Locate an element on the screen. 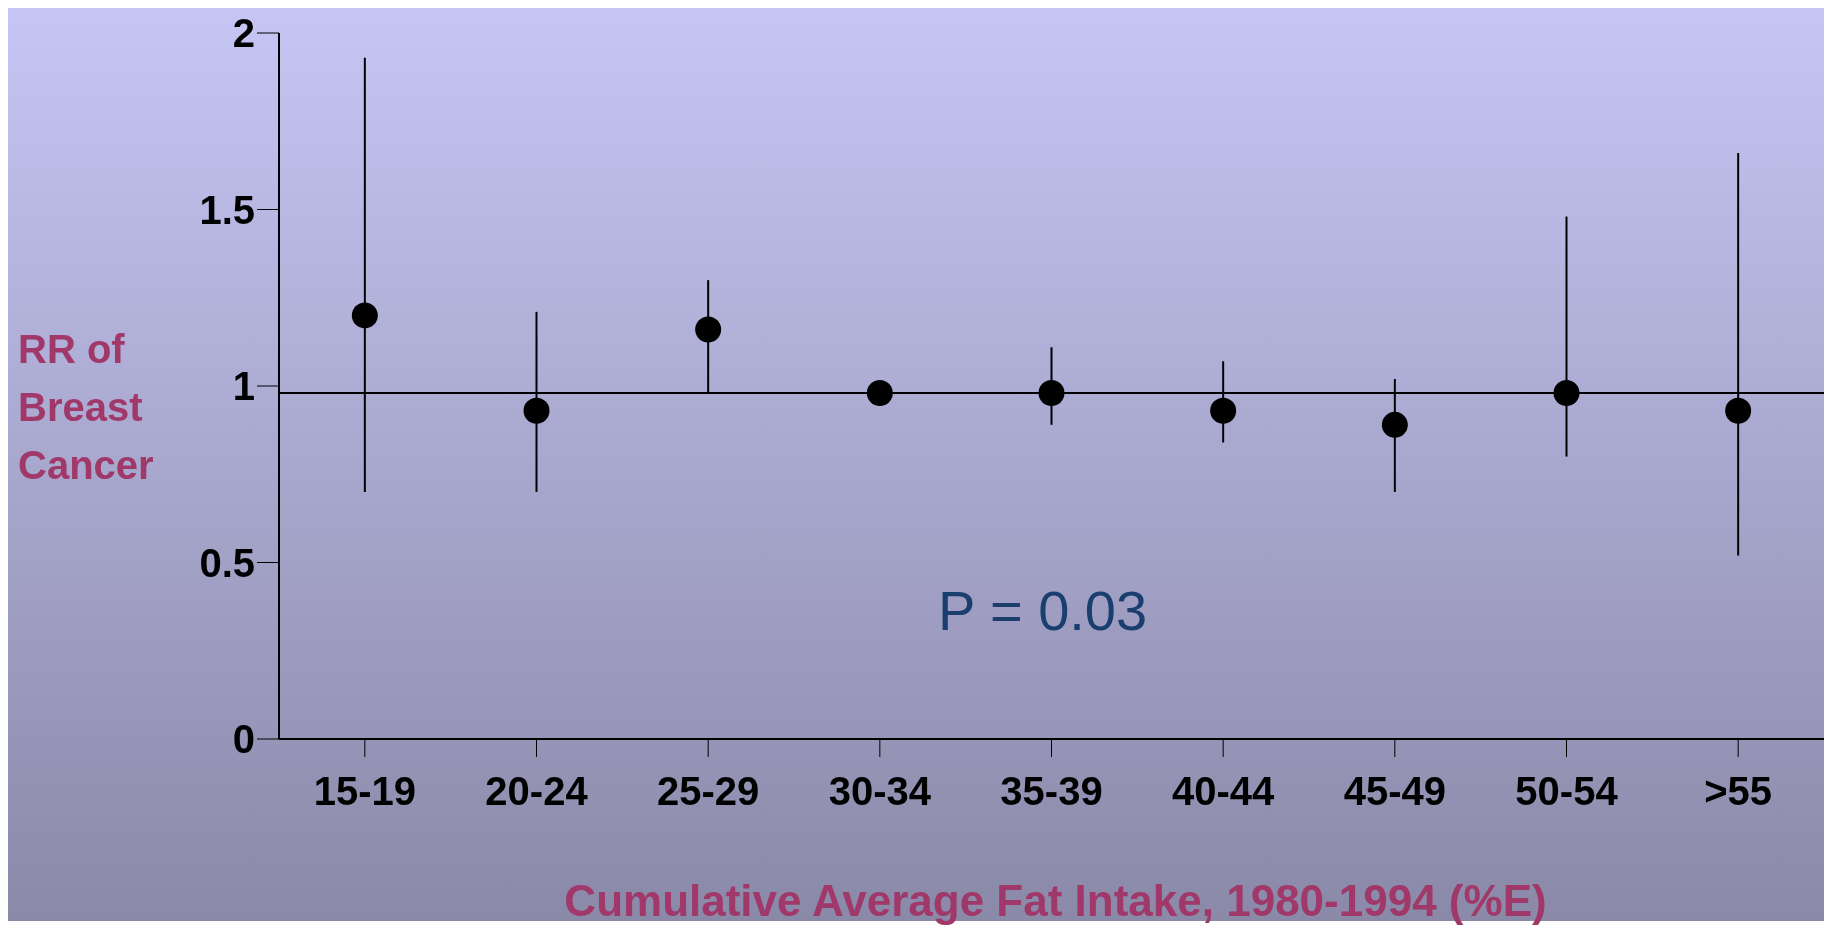  y-tick-label: 1 is located at coordinates (243, 386).